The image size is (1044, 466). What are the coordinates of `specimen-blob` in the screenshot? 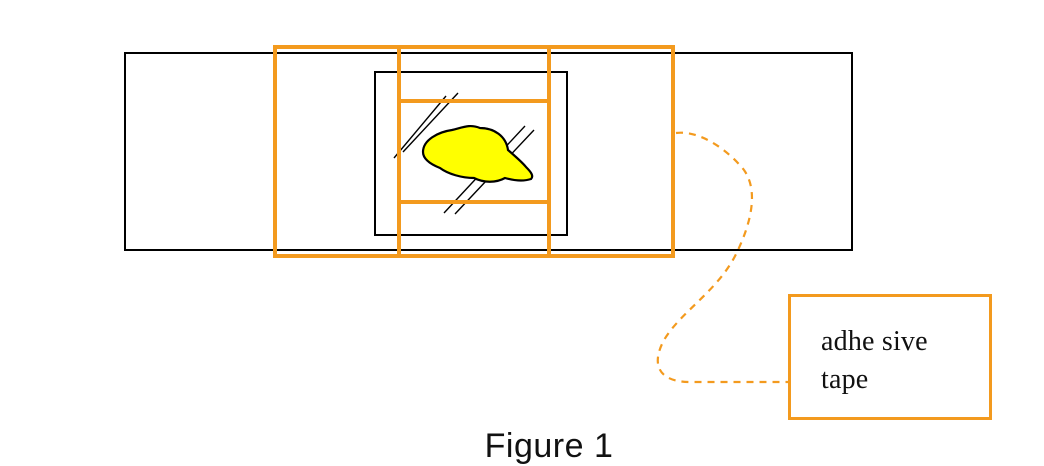 It's located at (477, 153).